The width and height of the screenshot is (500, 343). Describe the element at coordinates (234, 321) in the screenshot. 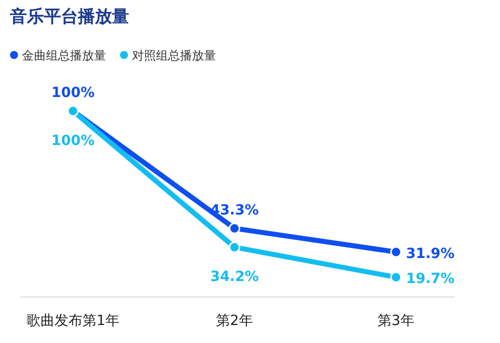

I see `x-tick-label: 第2年` at that location.